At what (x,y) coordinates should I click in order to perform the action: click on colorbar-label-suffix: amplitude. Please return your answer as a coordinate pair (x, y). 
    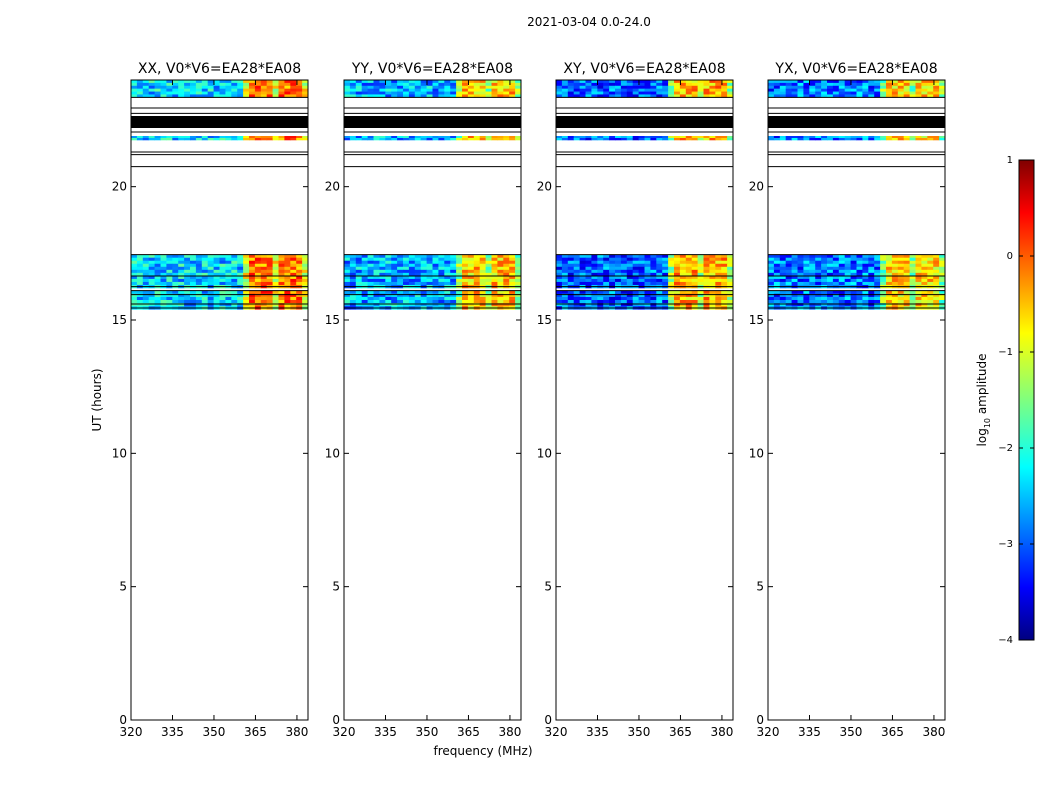
    Looking at the image, I should click on (982, 386).